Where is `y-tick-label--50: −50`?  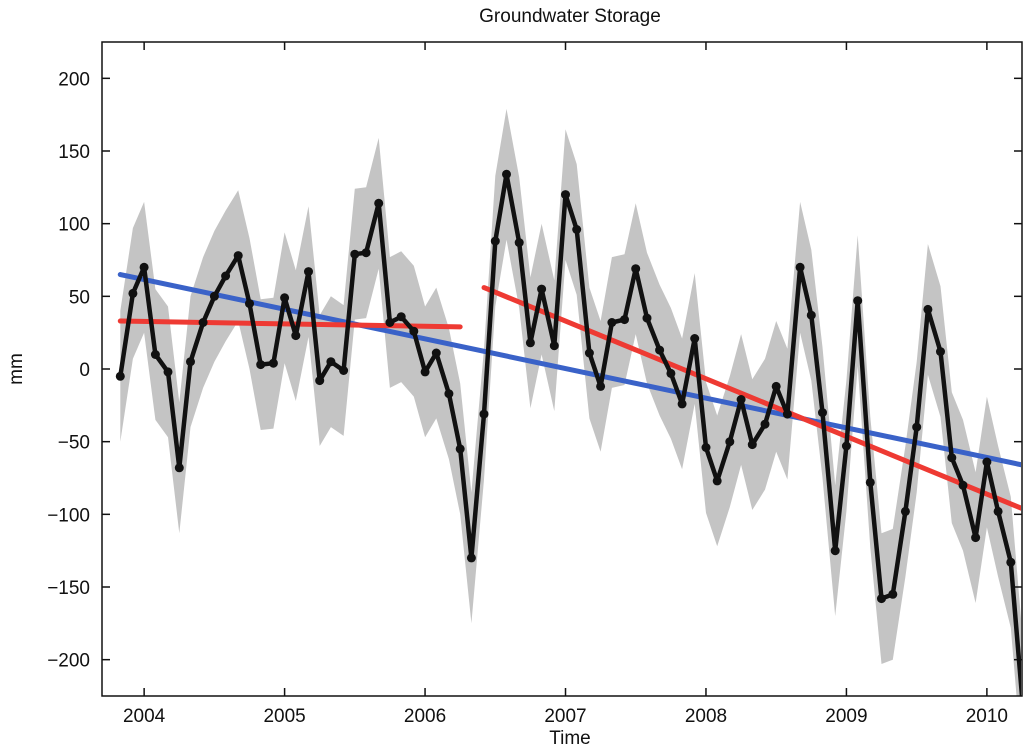
y-tick-label--50: −50 is located at coordinates (74, 443).